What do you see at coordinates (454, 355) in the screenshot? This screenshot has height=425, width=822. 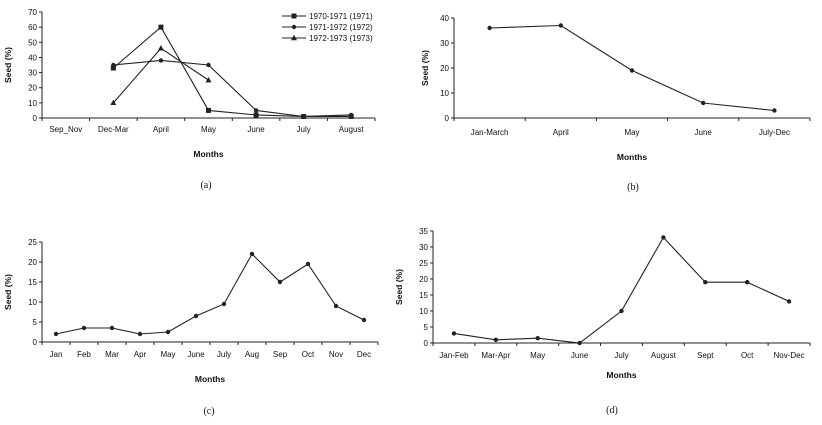 I see `x-tick-label: Jan-Feb` at bounding box center [454, 355].